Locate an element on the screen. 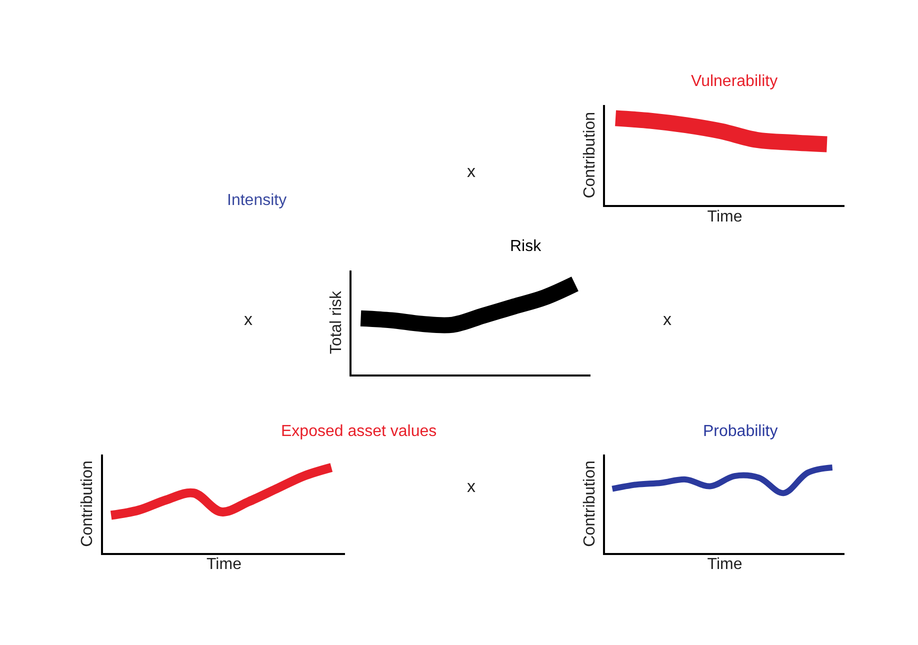 This screenshot has height=645, width=918. text: Intensity is located at coordinates (257, 200).